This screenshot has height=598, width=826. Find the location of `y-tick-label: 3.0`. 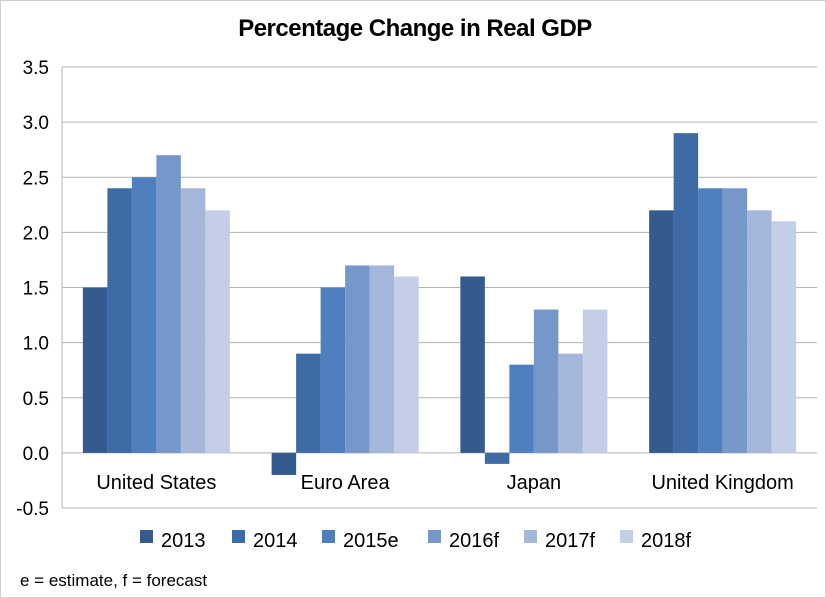

y-tick-label: 3.0 is located at coordinates (36, 123).